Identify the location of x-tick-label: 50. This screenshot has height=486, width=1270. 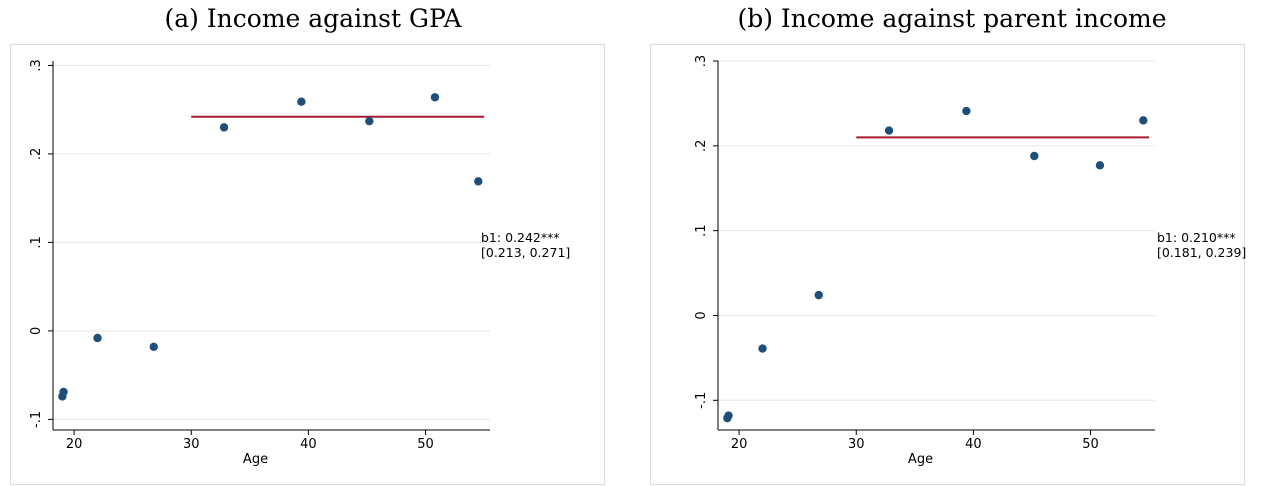
(425, 444).